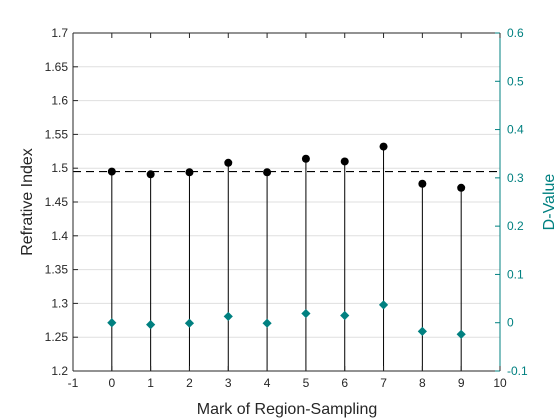 This screenshot has height=420, width=560. Describe the element at coordinates (27, 202) in the screenshot. I see `y-axis-left-label: Refrative Index` at that location.